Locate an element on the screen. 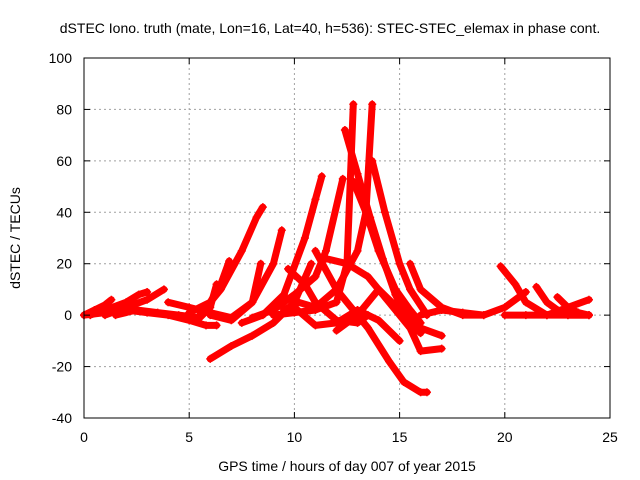 The image size is (640, 480). x-tick-label: 10 is located at coordinates (295, 437).